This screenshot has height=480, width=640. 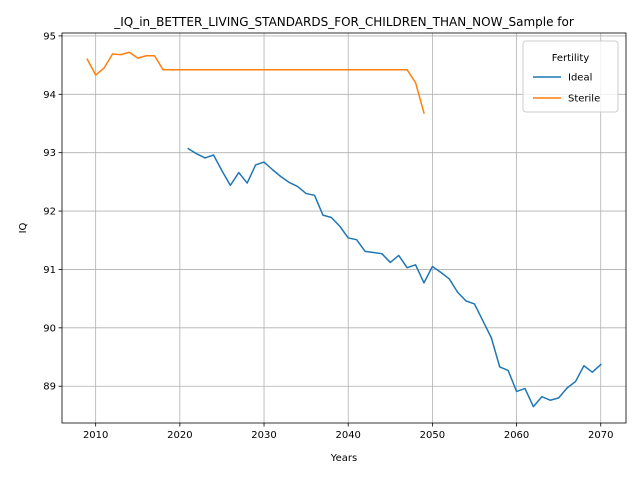 I want to click on legend-label-ideal: Ideal, so click(x=580, y=78).